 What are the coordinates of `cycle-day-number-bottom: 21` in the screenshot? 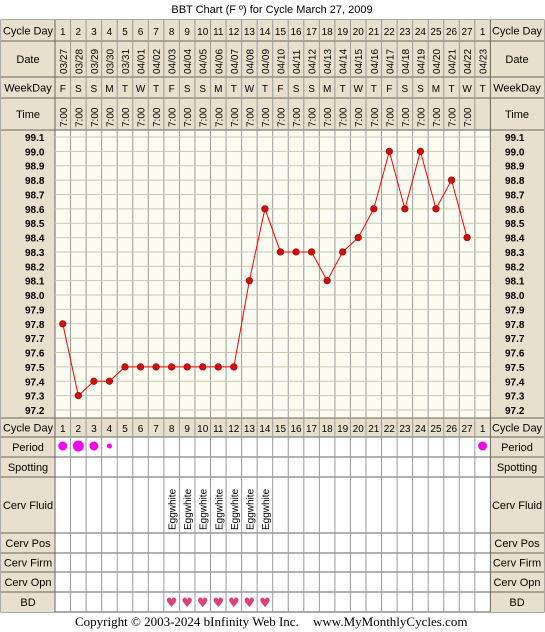 It's located at (374, 429).